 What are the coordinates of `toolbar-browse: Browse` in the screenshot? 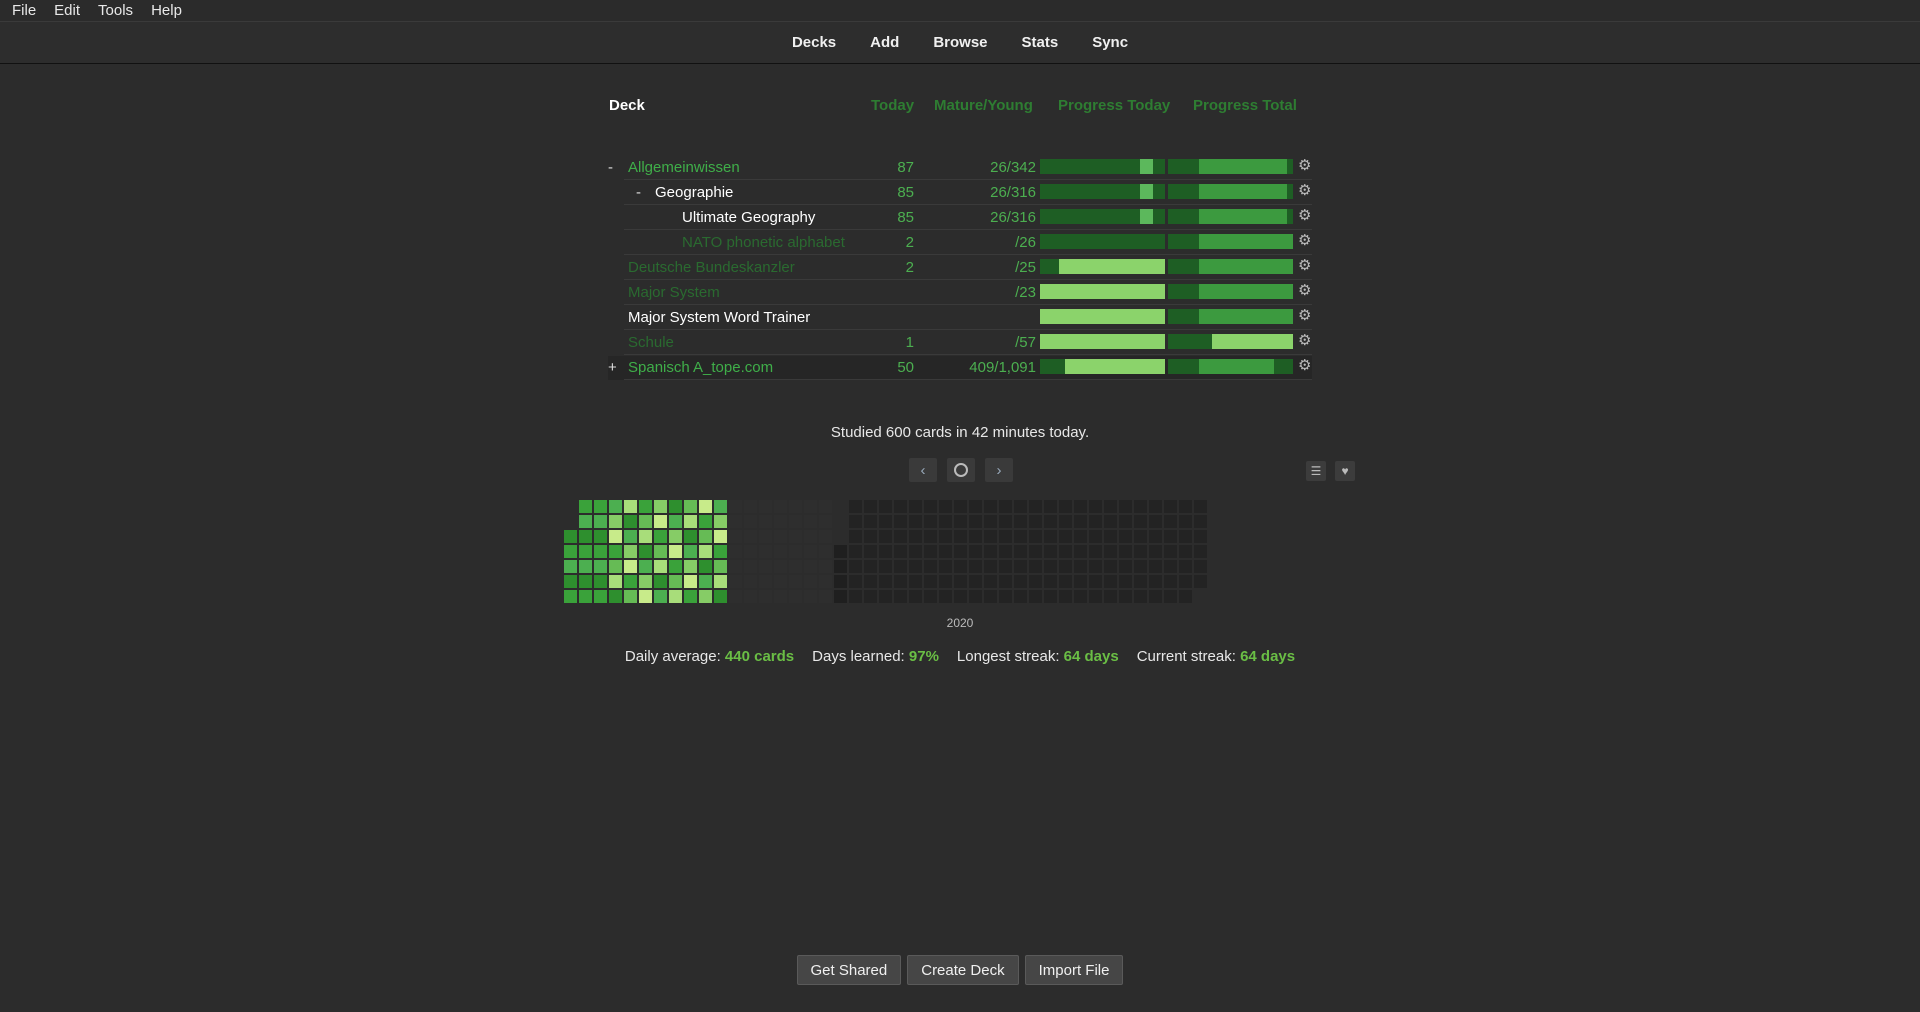 It's located at (960, 42).